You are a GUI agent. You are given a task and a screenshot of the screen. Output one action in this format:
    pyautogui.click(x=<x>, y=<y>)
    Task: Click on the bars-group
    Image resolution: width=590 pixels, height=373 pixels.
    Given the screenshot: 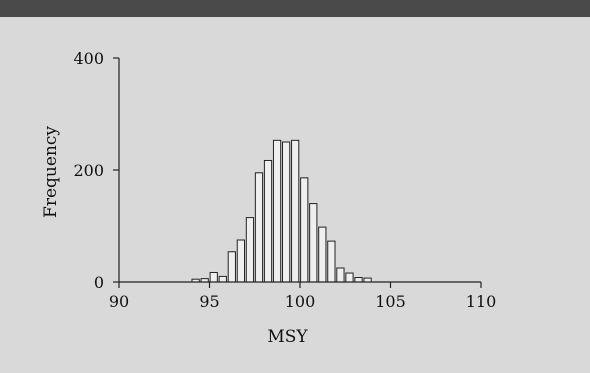 What is the action you would take?
    pyautogui.click(x=281, y=211)
    